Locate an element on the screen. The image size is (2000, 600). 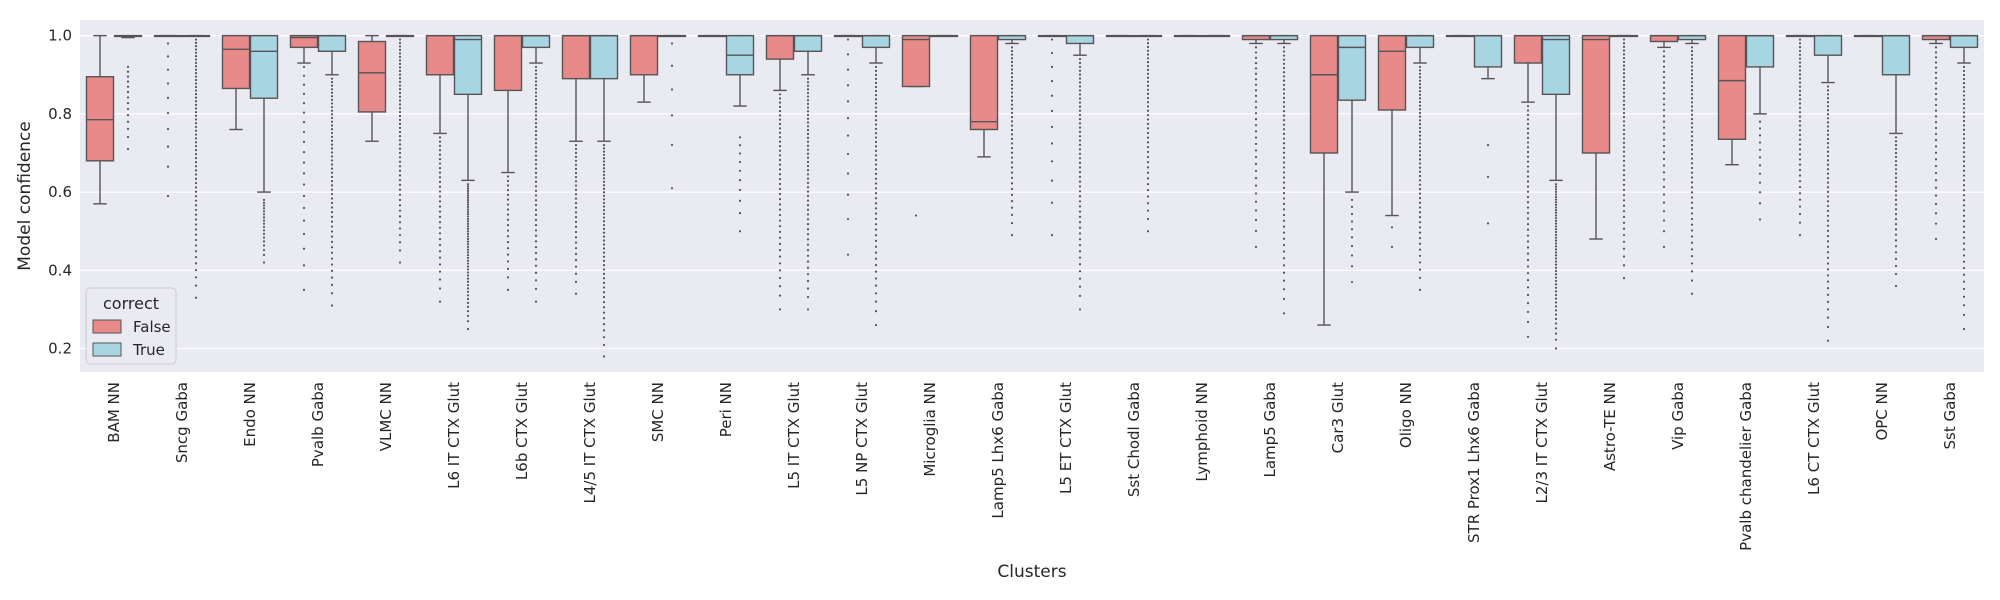
x-tick-label: L5 NP CTX Glut is located at coordinates (862, 439).